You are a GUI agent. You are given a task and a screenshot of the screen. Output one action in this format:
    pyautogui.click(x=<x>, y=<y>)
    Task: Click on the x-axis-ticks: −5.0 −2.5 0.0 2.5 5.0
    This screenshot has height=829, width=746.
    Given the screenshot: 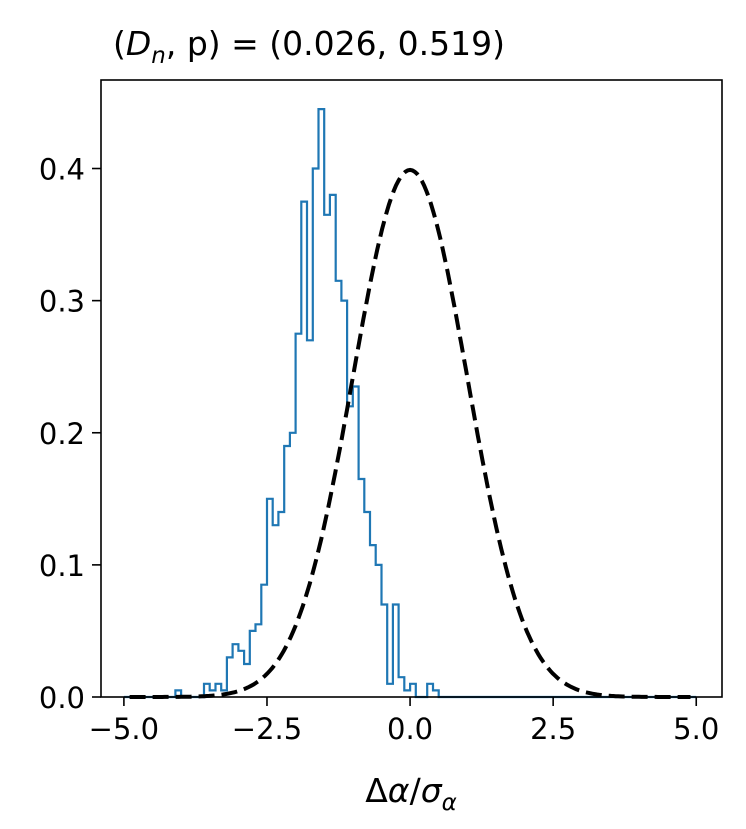 What is the action you would take?
    pyautogui.click(x=404, y=721)
    